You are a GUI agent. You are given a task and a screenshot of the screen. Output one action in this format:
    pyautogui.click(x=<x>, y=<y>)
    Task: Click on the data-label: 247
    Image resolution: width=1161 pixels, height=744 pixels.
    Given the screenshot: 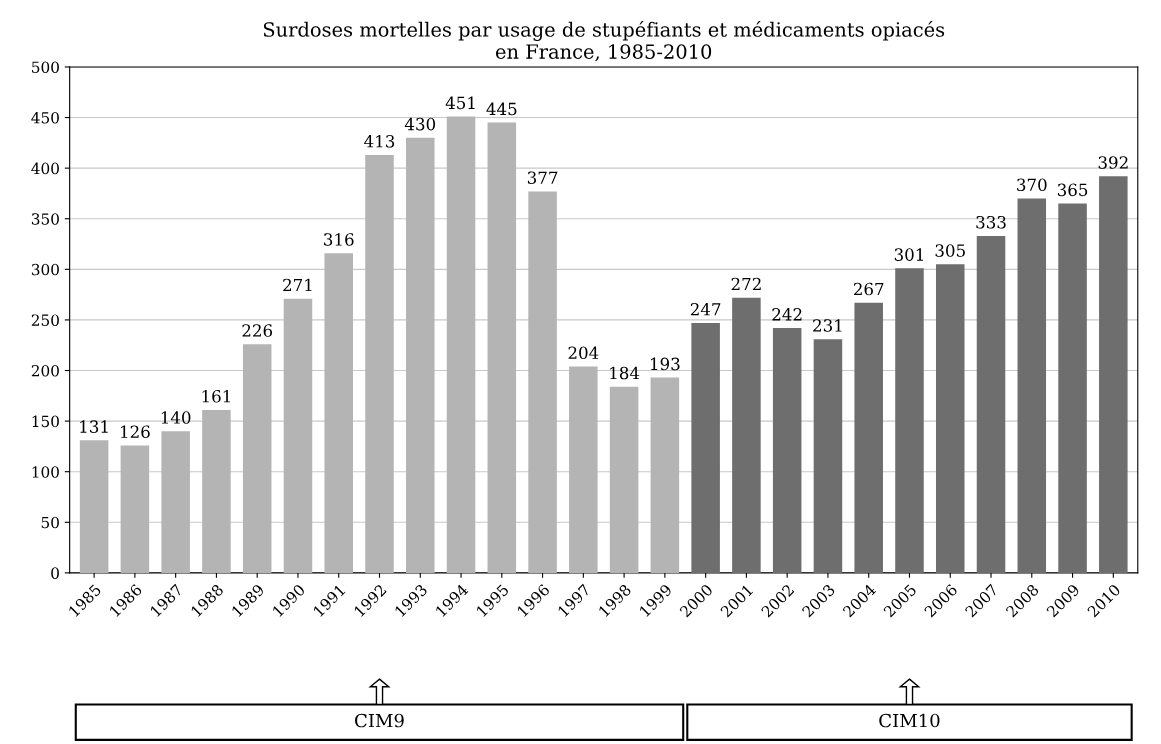 What is the action you would take?
    pyautogui.click(x=705, y=309)
    